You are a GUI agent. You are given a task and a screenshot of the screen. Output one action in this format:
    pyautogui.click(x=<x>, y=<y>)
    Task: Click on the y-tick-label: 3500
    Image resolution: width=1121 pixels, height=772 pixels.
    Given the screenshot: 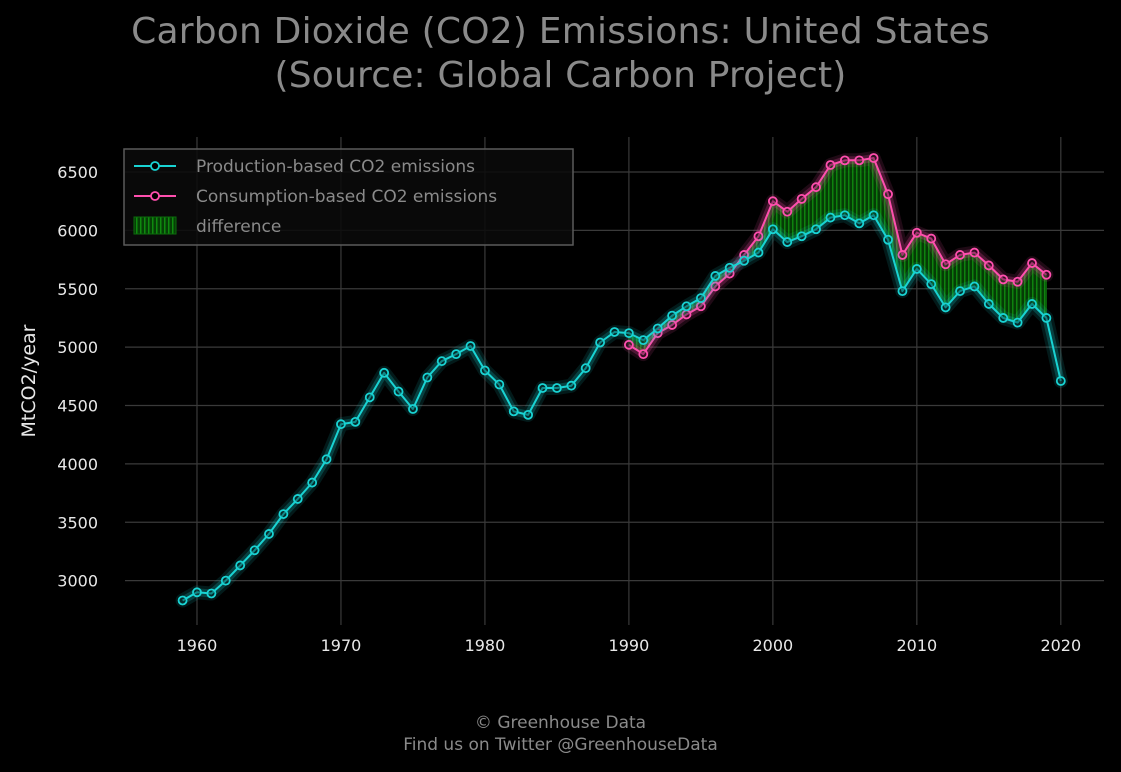 What is the action you would take?
    pyautogui.click(x=77, y=522)
    